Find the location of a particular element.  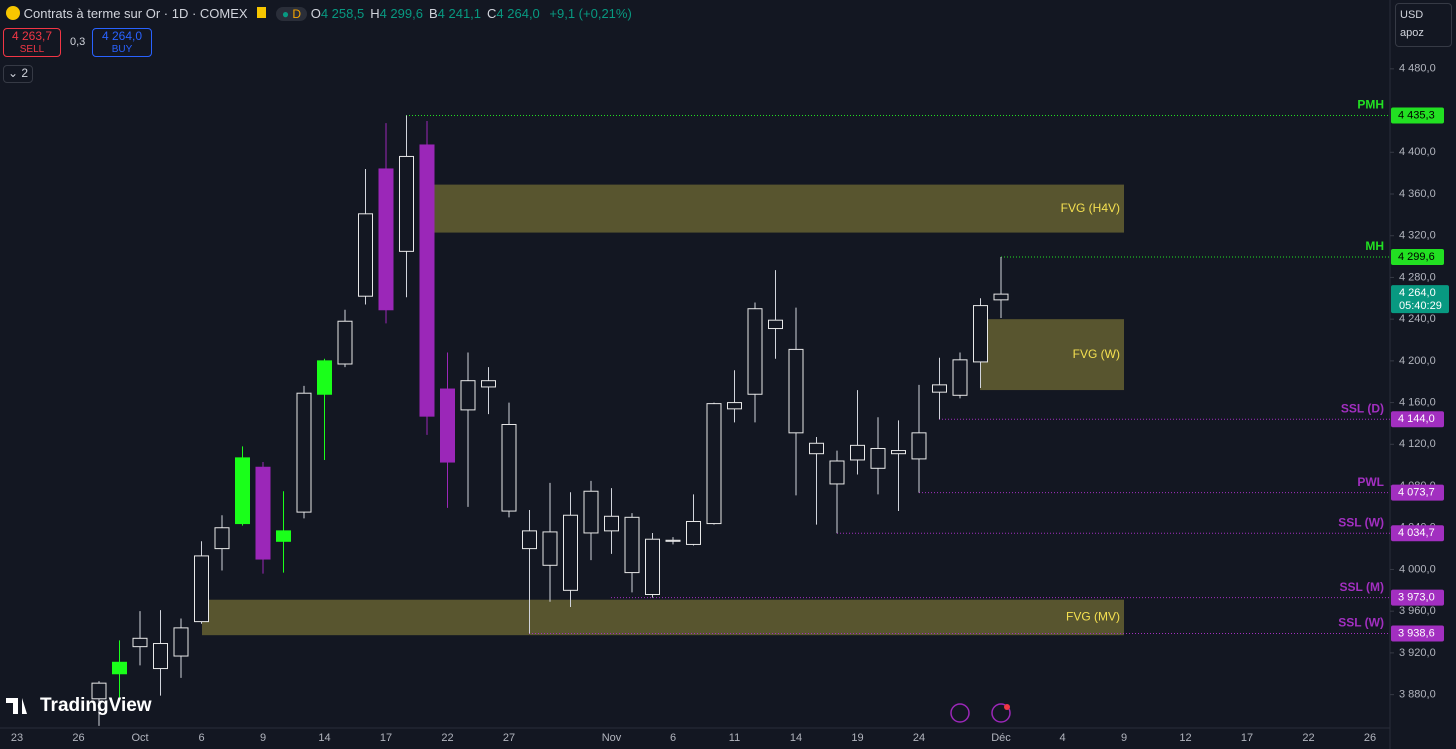

alert-dot is located at coordinates (1007, 707).